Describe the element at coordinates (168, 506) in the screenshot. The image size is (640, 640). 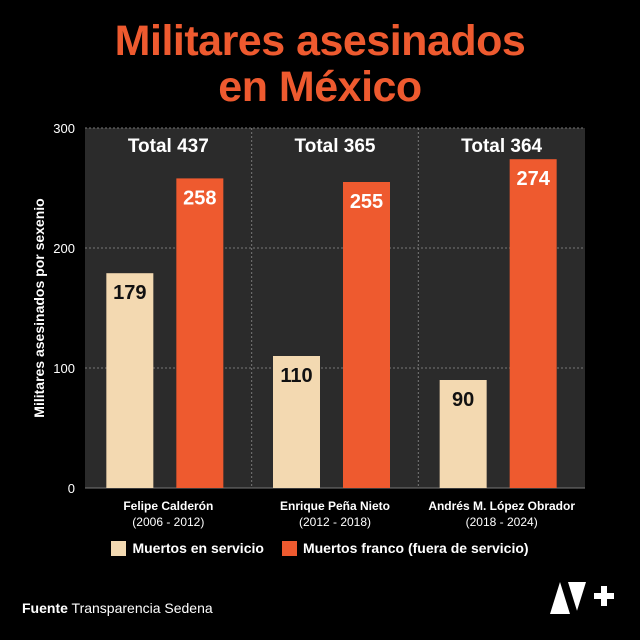
I see `x-category-name: Felipe Calderón` at that location.